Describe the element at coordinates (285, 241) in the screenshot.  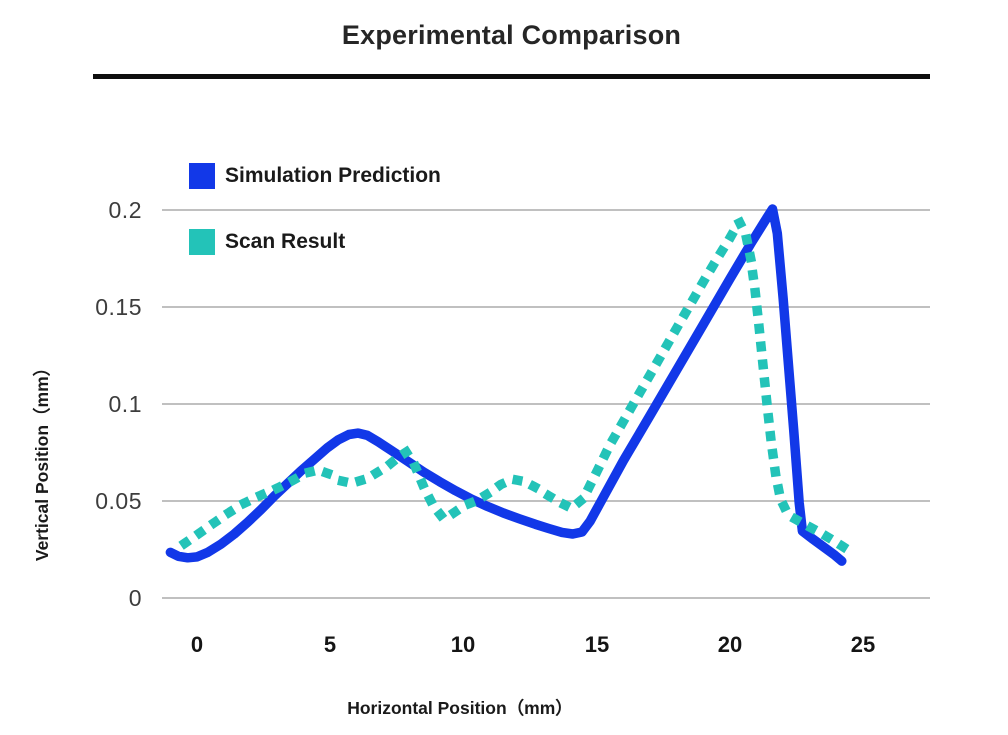
I see `legend-label-scan-result: Scan Result` at that location.